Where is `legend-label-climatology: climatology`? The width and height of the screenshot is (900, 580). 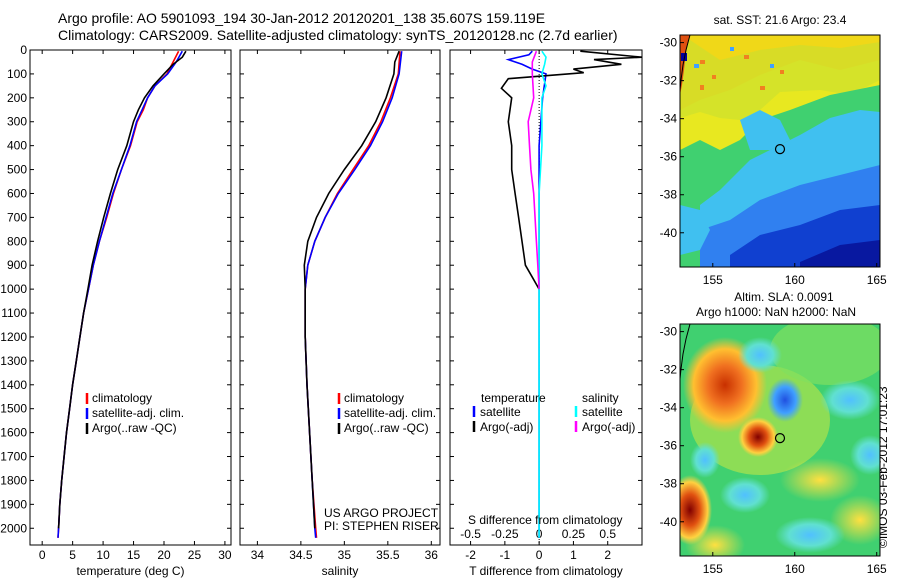 legend-label-climatology: climatology is located at coordinates (374, 398).